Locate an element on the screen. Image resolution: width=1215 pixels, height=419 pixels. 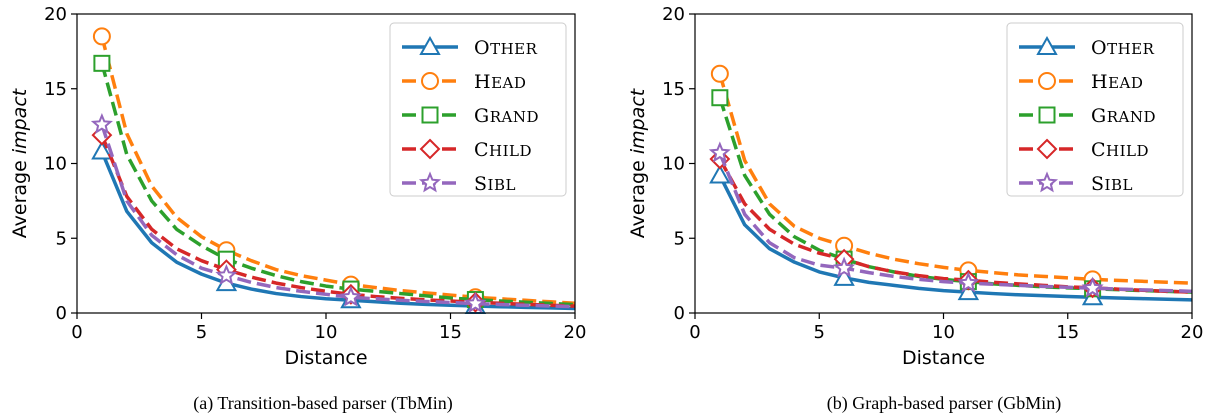
series-sibl is located at coordinates (950, 219).